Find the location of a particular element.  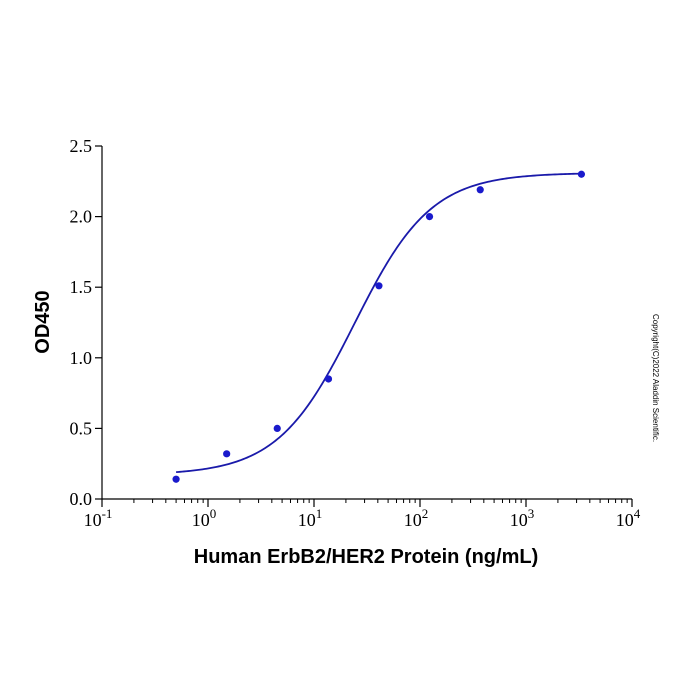

x-tick-exponent: -1 is located at coordinates (107, 513).